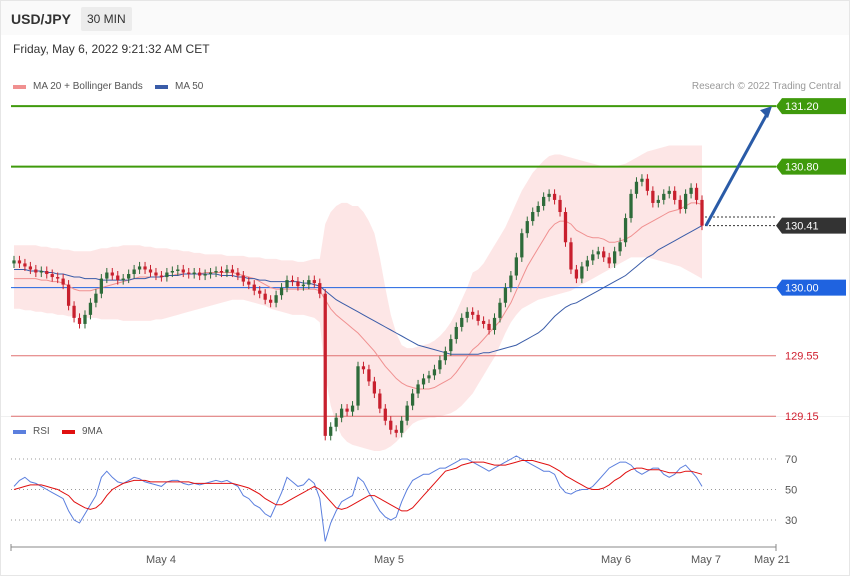 This screenshot has height=576, width=850. Describe the element at coordinates (791, 460) in the screenshot. I see `rsi-level-label-70: 70` at that location.